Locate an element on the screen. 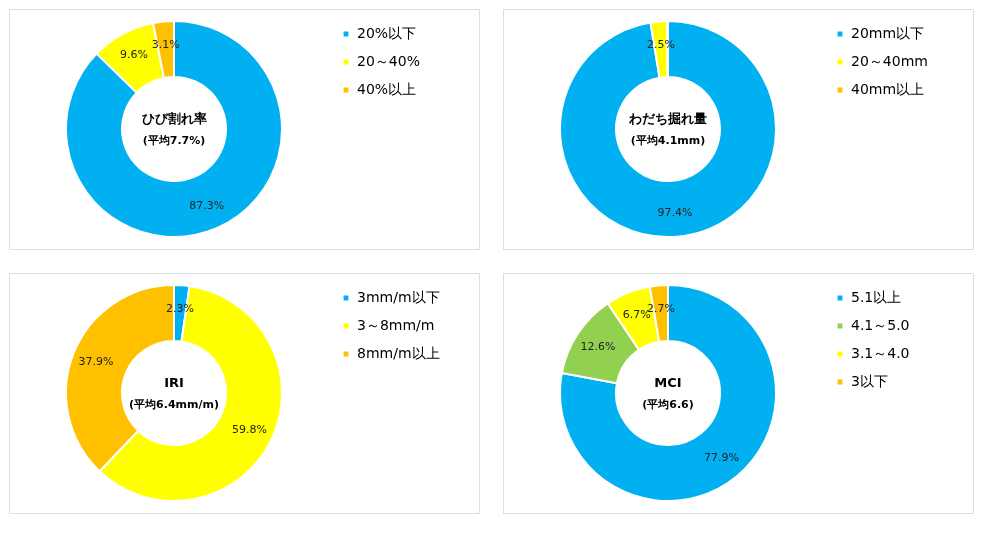  legend-label: 20mm以下 is located at coordinates (888, 33).